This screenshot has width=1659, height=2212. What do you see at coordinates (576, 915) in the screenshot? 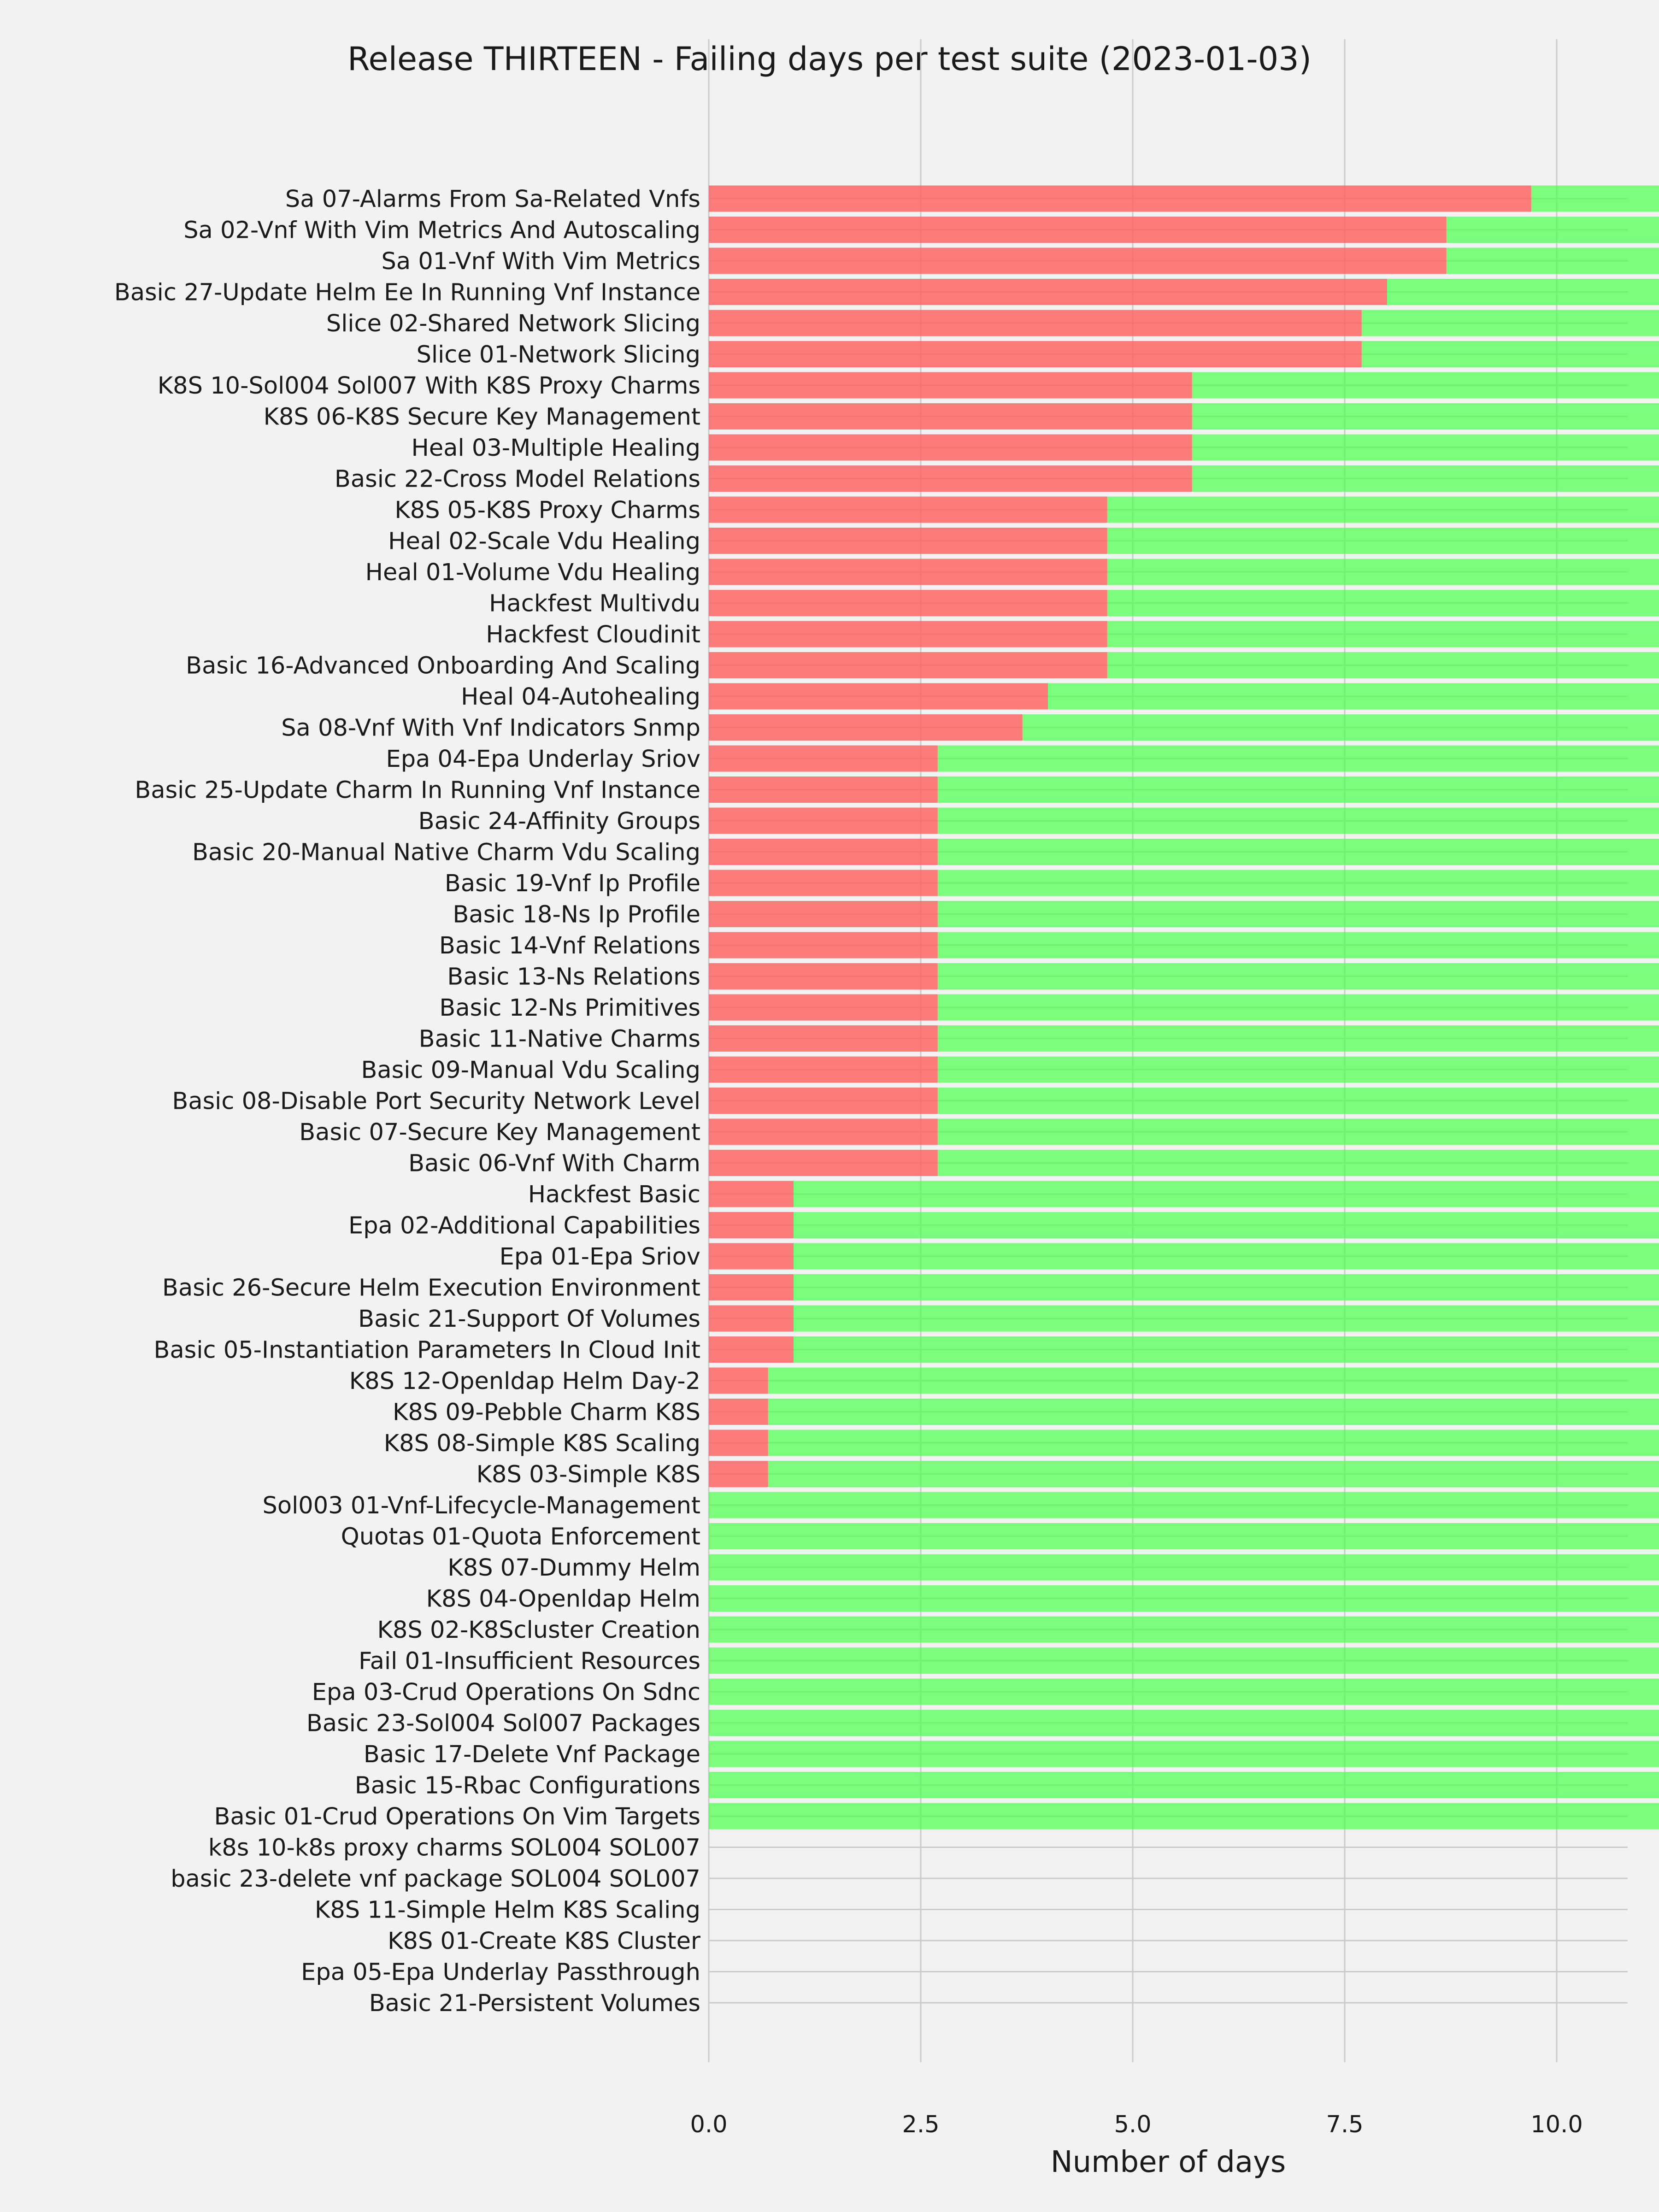
I see `category-label: Basic 18-Ns Ip Profile` at bounding box center [576, 915].